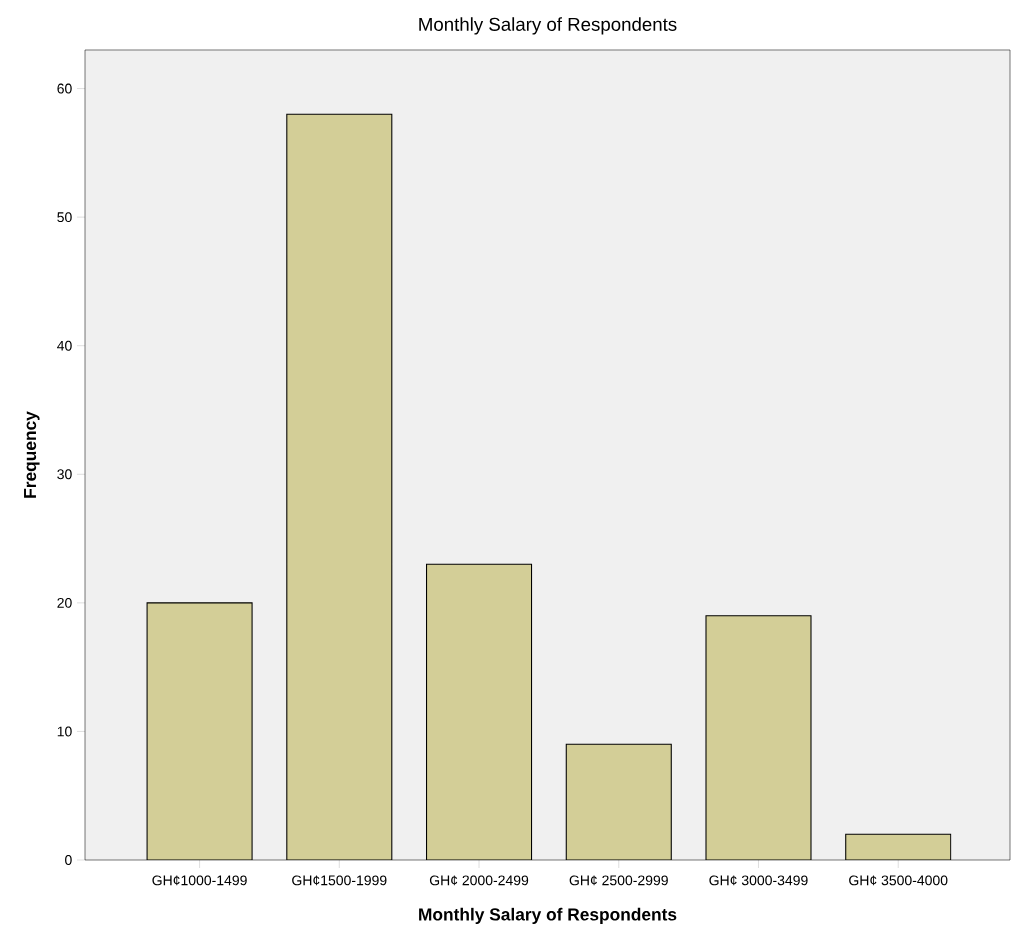 The height and width of the screenshot is (950, 1013). What do you see at coordinates (548, 916) in the screenshot?
I see `x-axis-title: Monthly Salary of Respondents` at bounding box center [548, 916].